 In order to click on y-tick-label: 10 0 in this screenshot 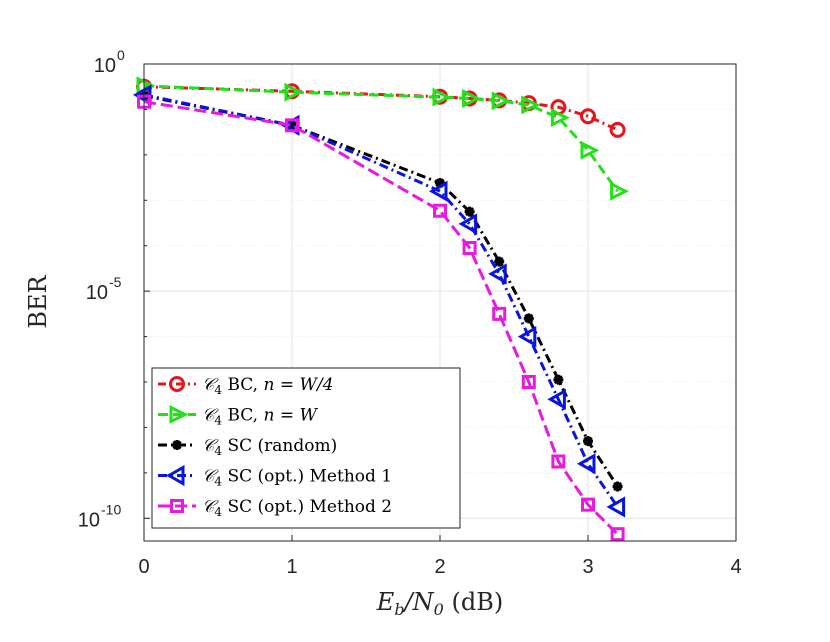, I will do `click(109, 62)`.